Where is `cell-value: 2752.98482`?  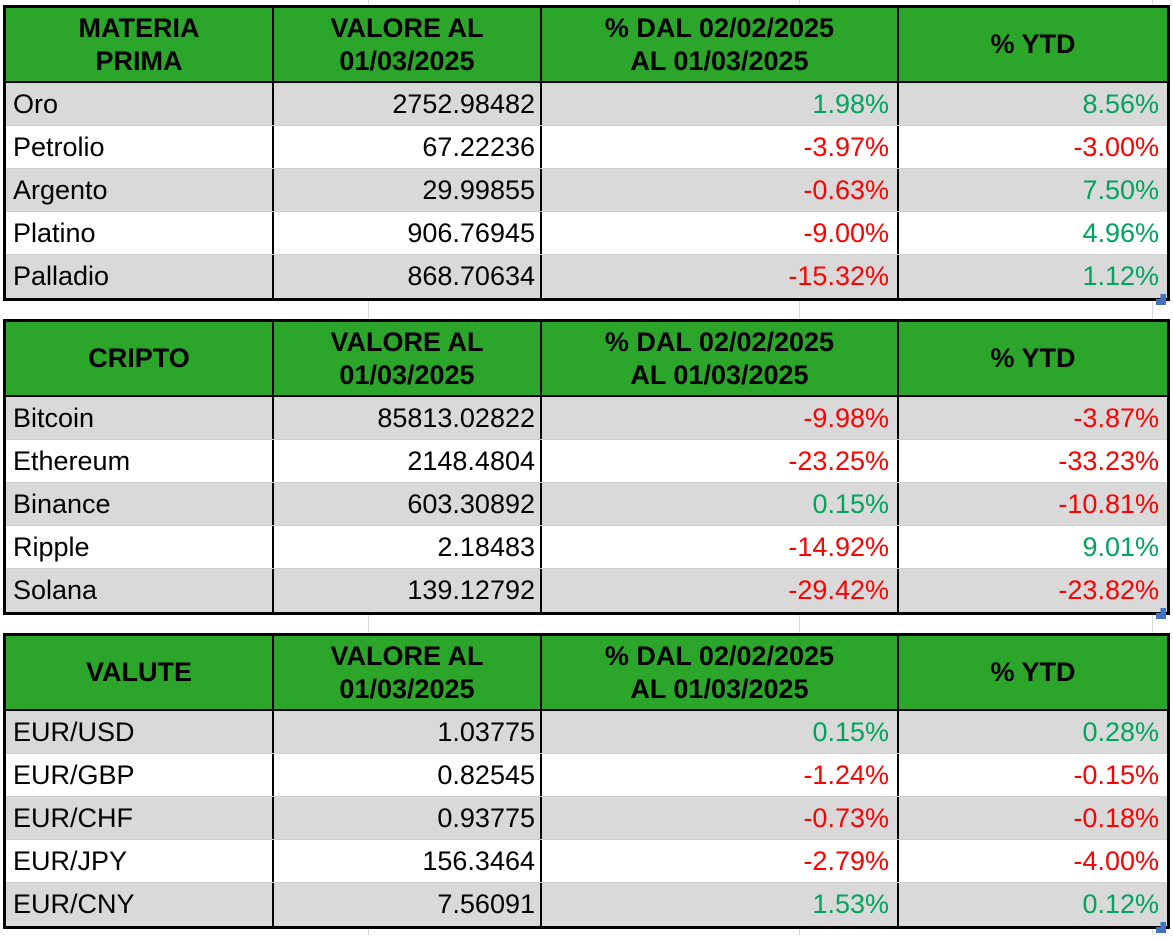
cell-value: 2752.98482 is located at coordinates (408, 104).